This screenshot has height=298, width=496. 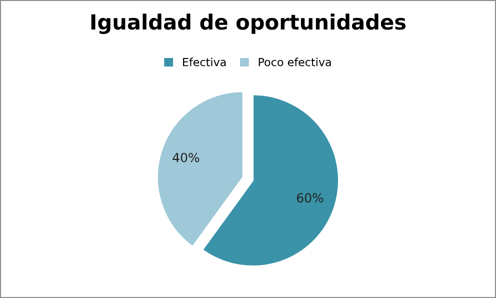 I want to click on data-label: 60%, so click(x=310, y=198).